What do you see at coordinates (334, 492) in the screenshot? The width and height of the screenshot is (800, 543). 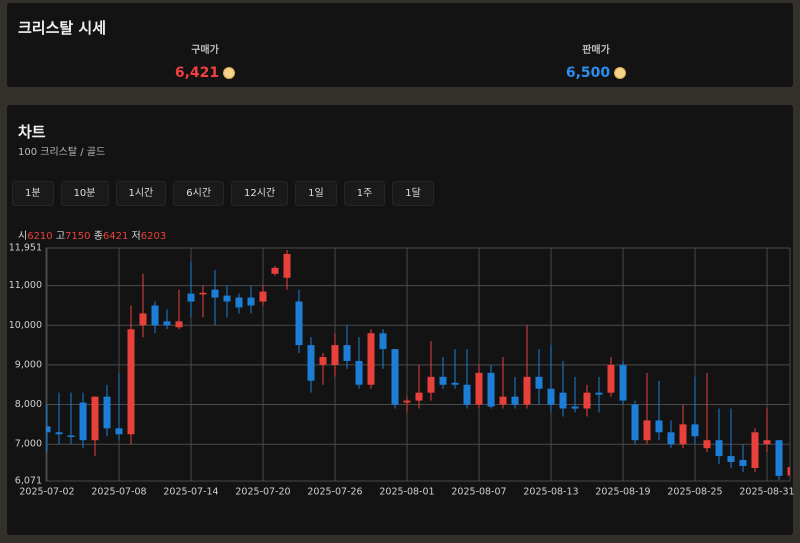 I see `x-tick-label: 2025-07-26` at bounding box center [334, 492].